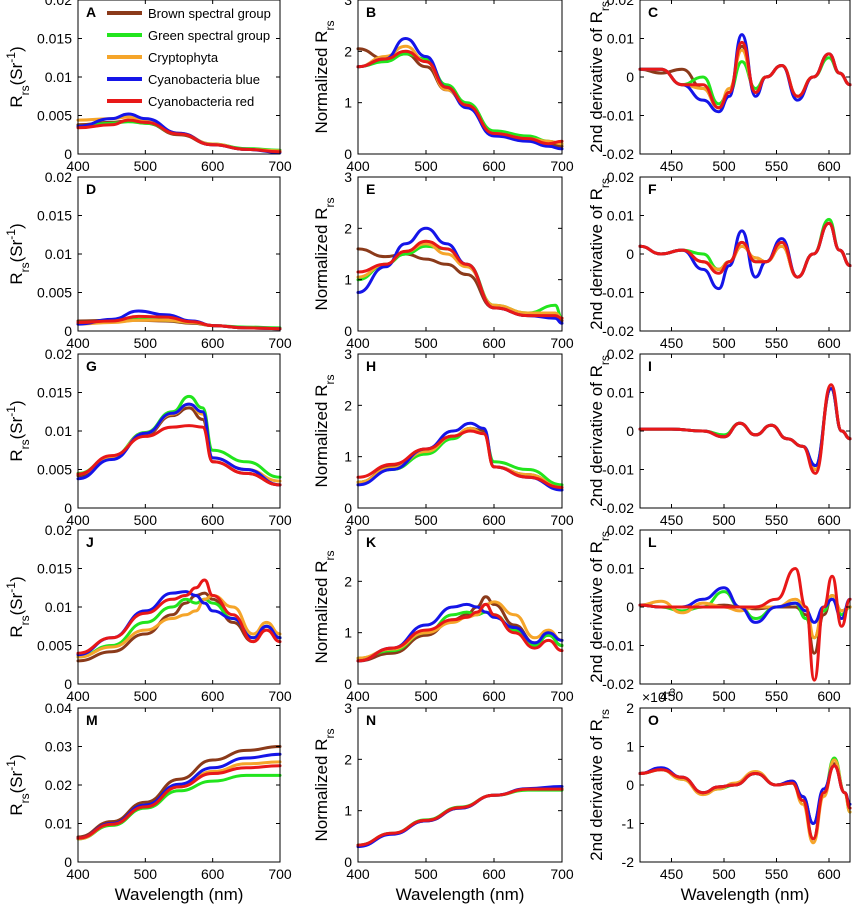 Image resolution: width=856 pixels, height=912 pixels. I want to click on panel-letter: D, so click(91, 189).